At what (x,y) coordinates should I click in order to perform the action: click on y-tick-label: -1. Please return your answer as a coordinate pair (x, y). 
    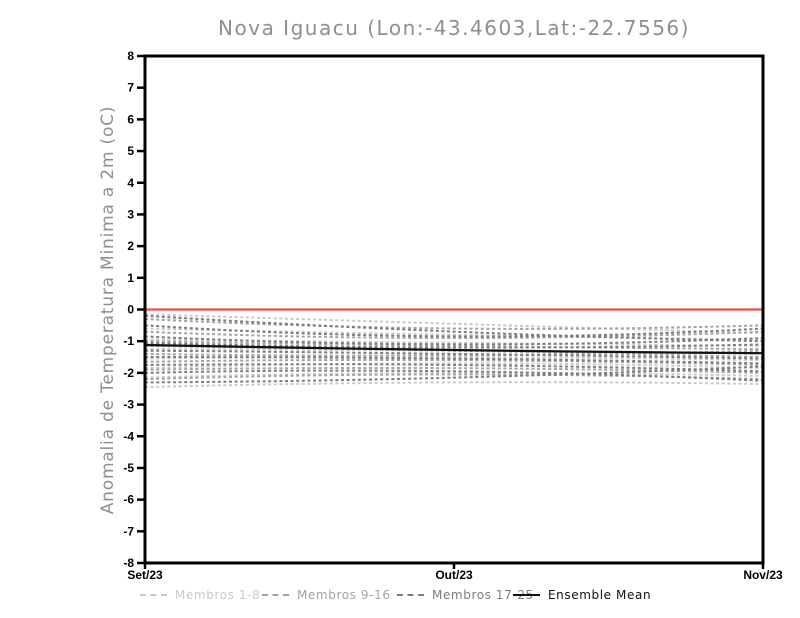
    Looking at the image, I should click on (128, 341).